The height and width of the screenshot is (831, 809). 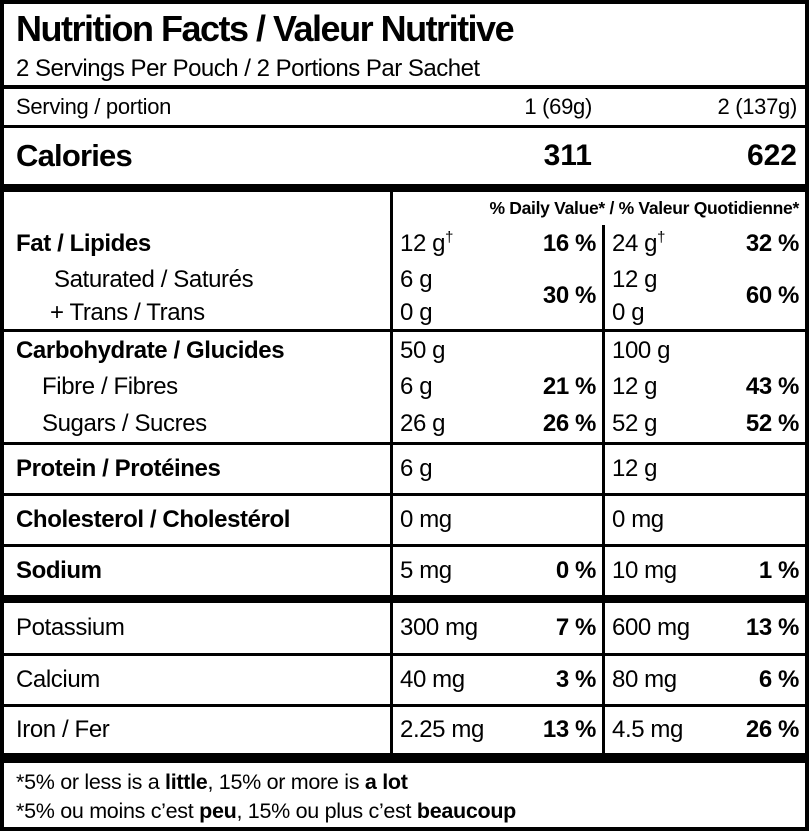 What do you see at coordinates (703, 520) in the screenshot?
I see `cholesterol-serving2-cell: 0 mg` at bounding box center [703, 520].